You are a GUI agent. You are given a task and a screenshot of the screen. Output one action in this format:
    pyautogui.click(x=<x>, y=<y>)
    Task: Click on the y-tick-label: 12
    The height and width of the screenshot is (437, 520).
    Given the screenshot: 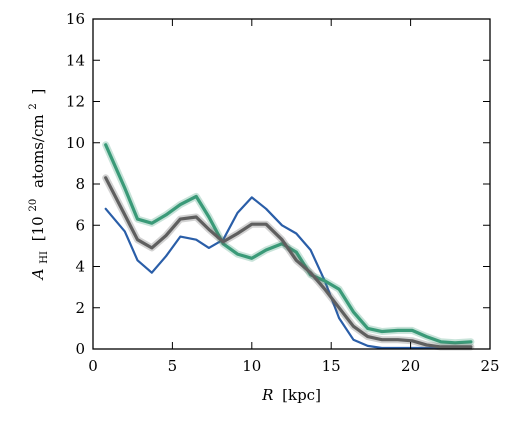 What is the action you would take?
    pyautogui.click(x=75, y=102)
    